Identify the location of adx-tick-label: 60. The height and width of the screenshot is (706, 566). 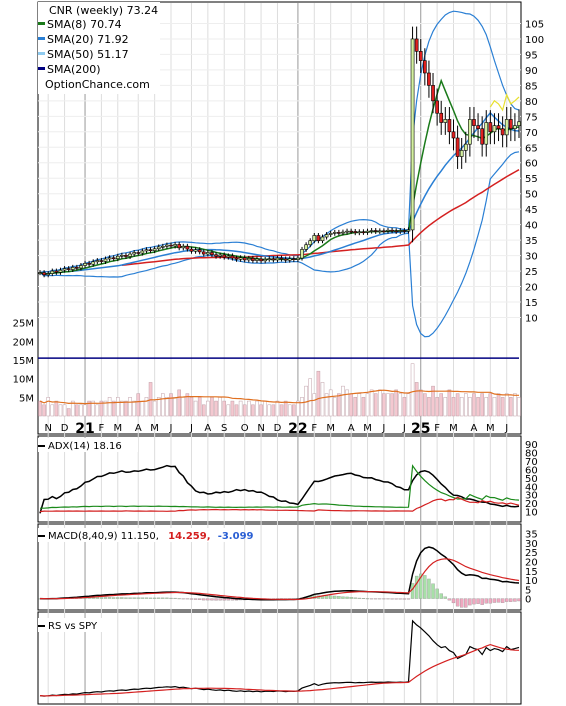
(531, 470).